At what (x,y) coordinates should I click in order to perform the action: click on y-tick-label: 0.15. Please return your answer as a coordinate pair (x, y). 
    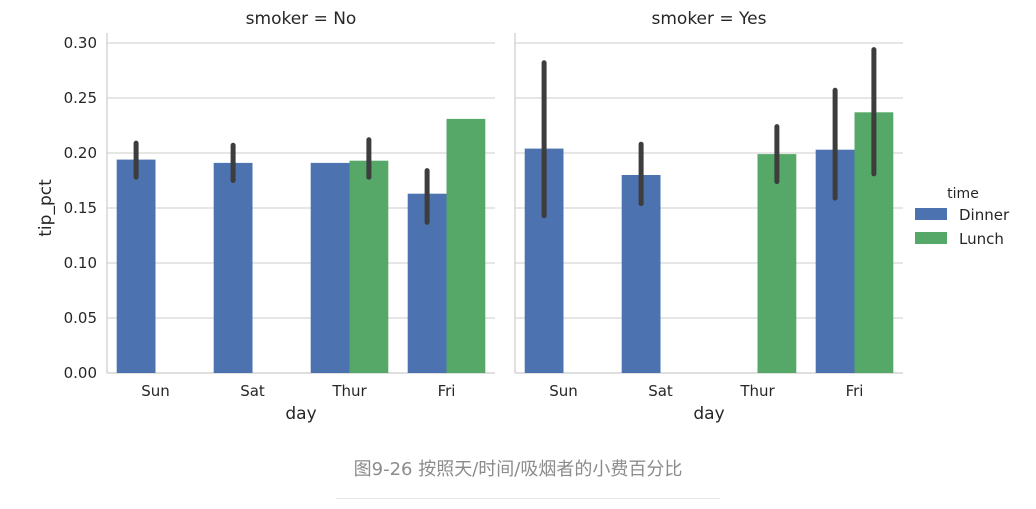
    Looking at the image, I should click on (80, 208).